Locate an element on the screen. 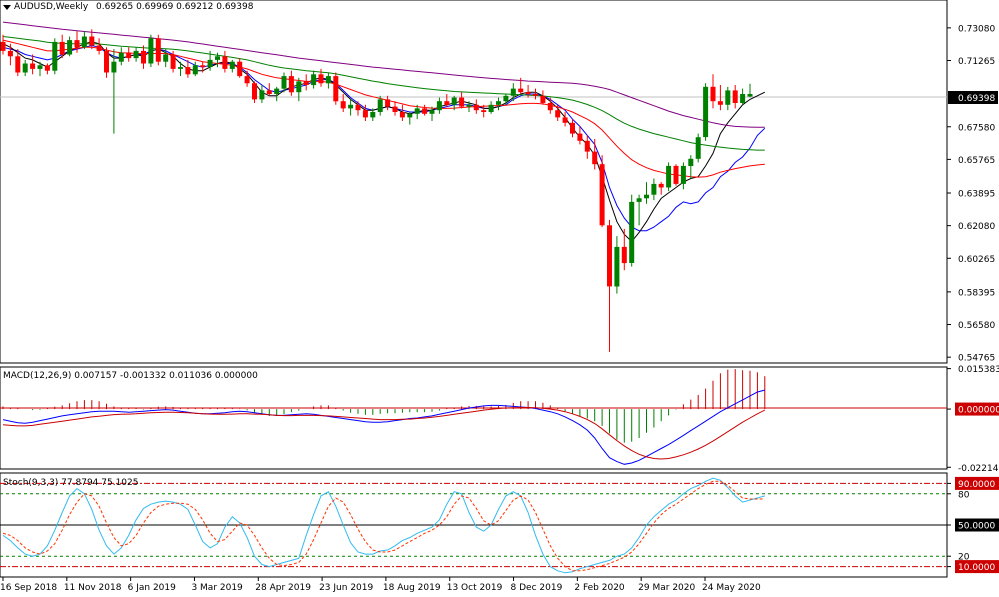 The image size is (999, 597). price-tick-label: 0.65765 is located at coordinates (976, 161).